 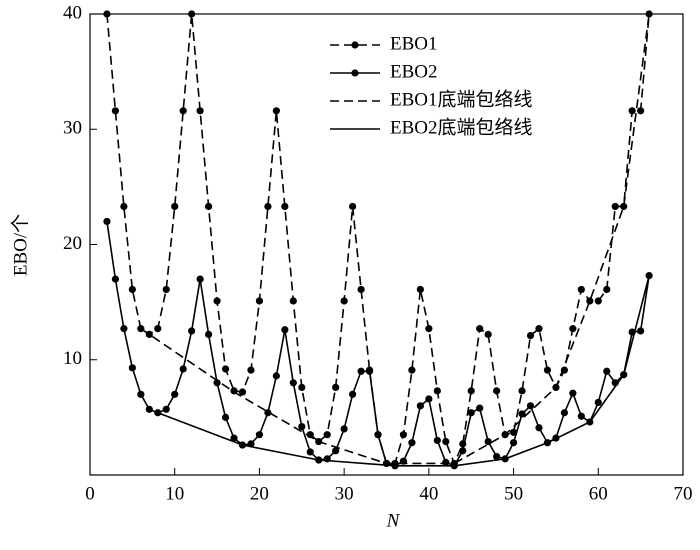 What do you see at coordinates (414, 71) in the screenshot?
I see `legend-label: EBO2` at bounding box center [414, 71].